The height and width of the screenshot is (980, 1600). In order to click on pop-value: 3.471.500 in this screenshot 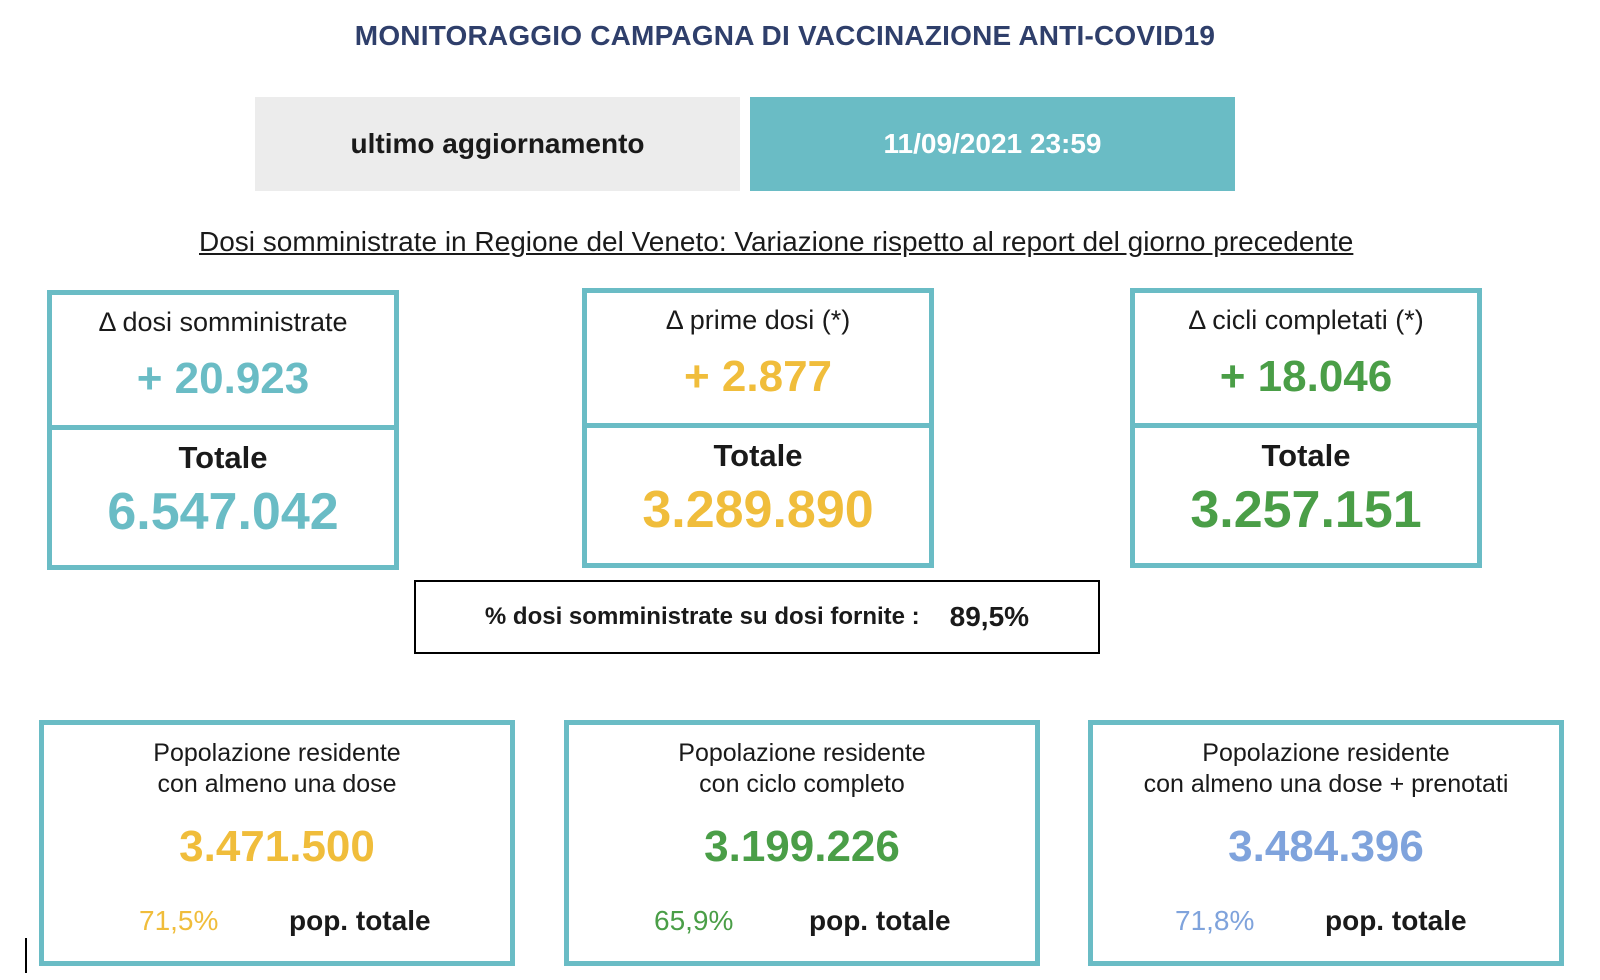, I will do `click(277, 846)`.